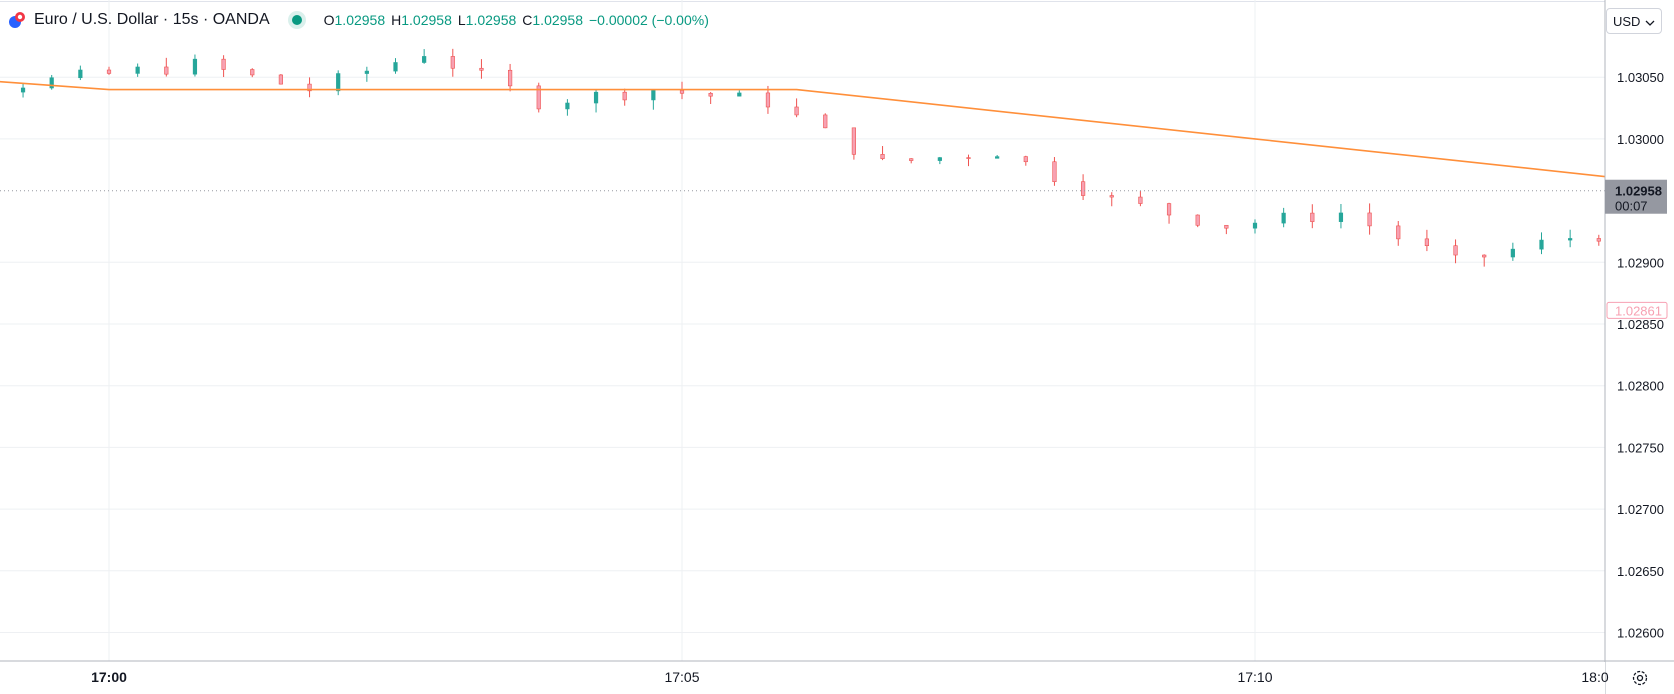  What do you see at coordinates (802, 678) in the screenshot?
I see `time-axis-background` at bounding box center [802, 678].